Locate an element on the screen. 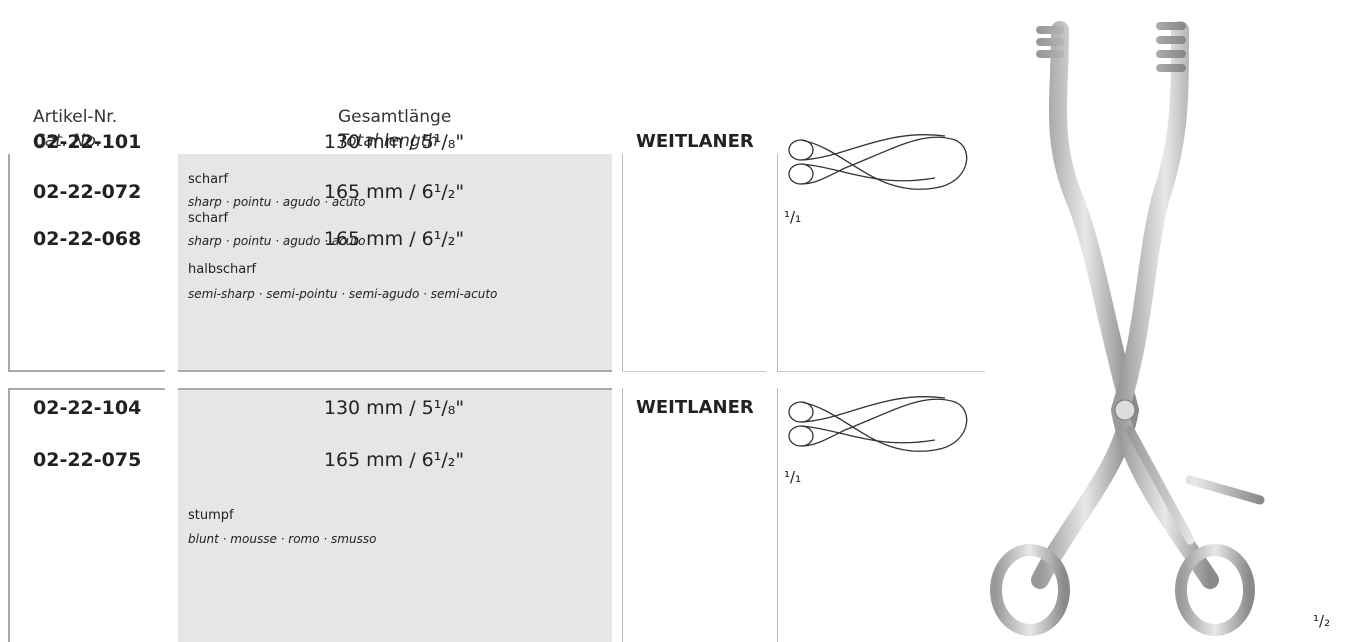  article-number: 02-22-104 is located at coordinates (87, 408).